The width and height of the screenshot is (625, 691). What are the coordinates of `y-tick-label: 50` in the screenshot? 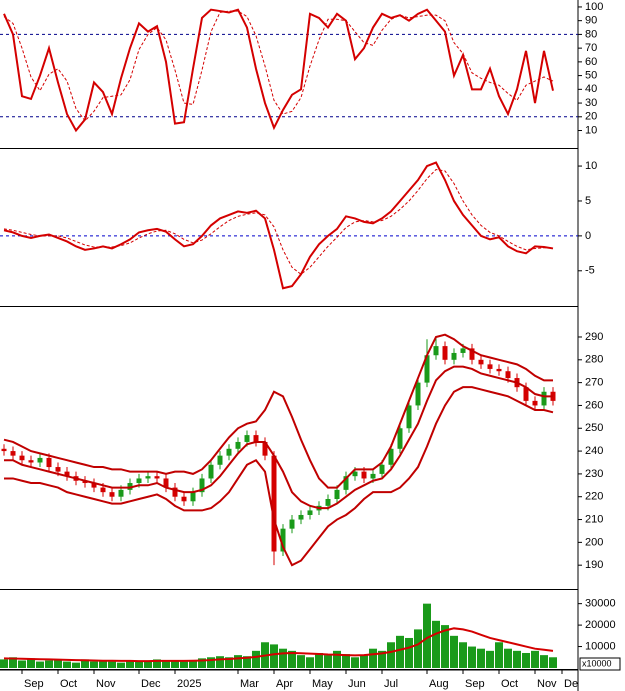 It's located at (591, 76).